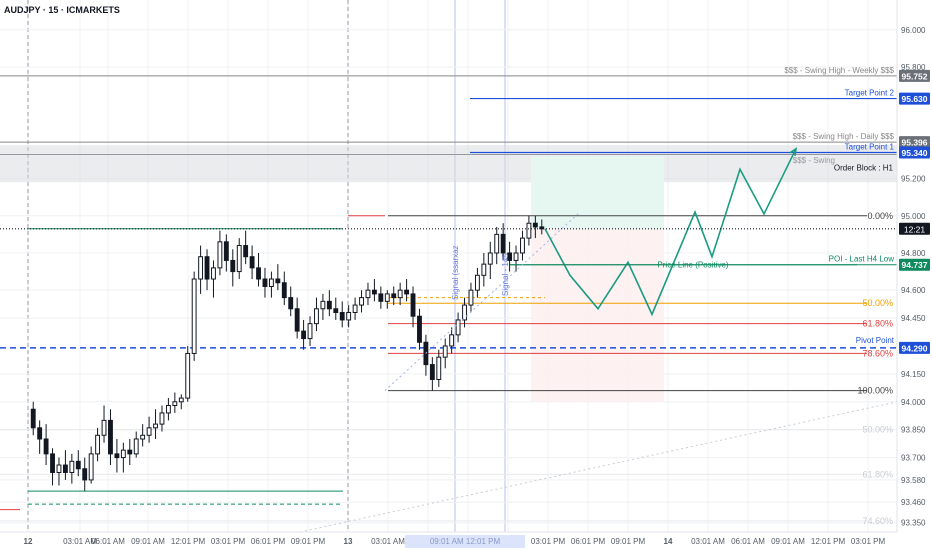 The width and height of the screenshot is (932, 550). What do you see at coordinates (588, 541) in the screenshot?
I see `time-tick-label: 06:01 PM` at bounding box center [588, 541].